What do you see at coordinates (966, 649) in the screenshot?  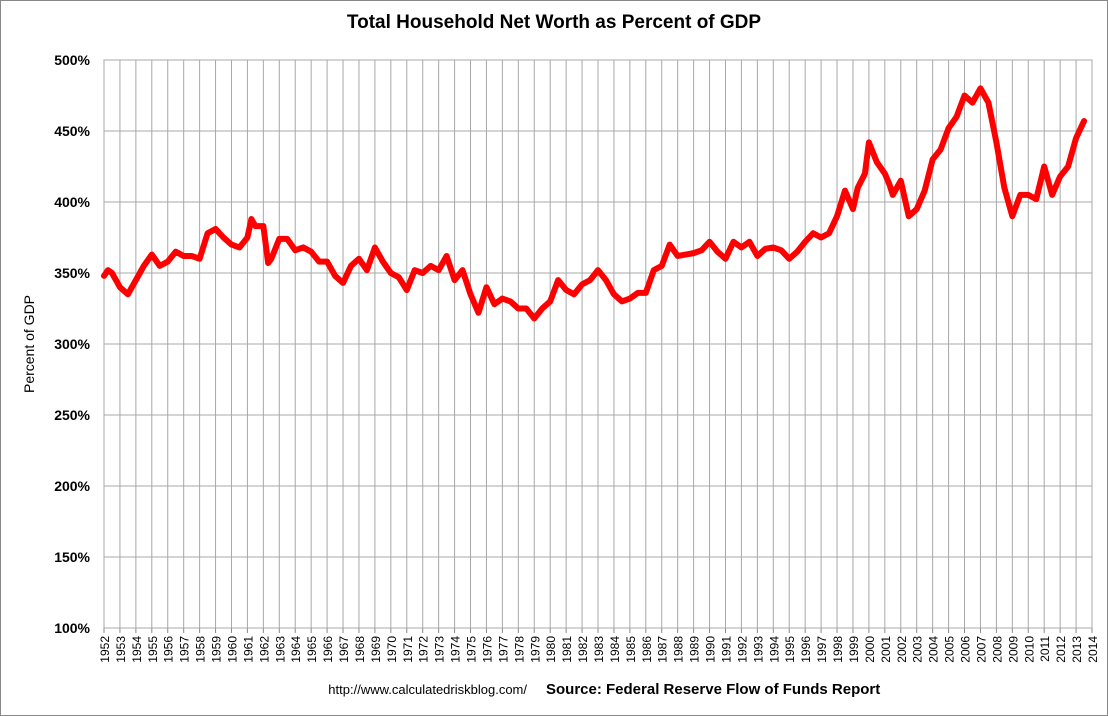 I see `x-tick-label: 2006` at bounding box center [966, 649].